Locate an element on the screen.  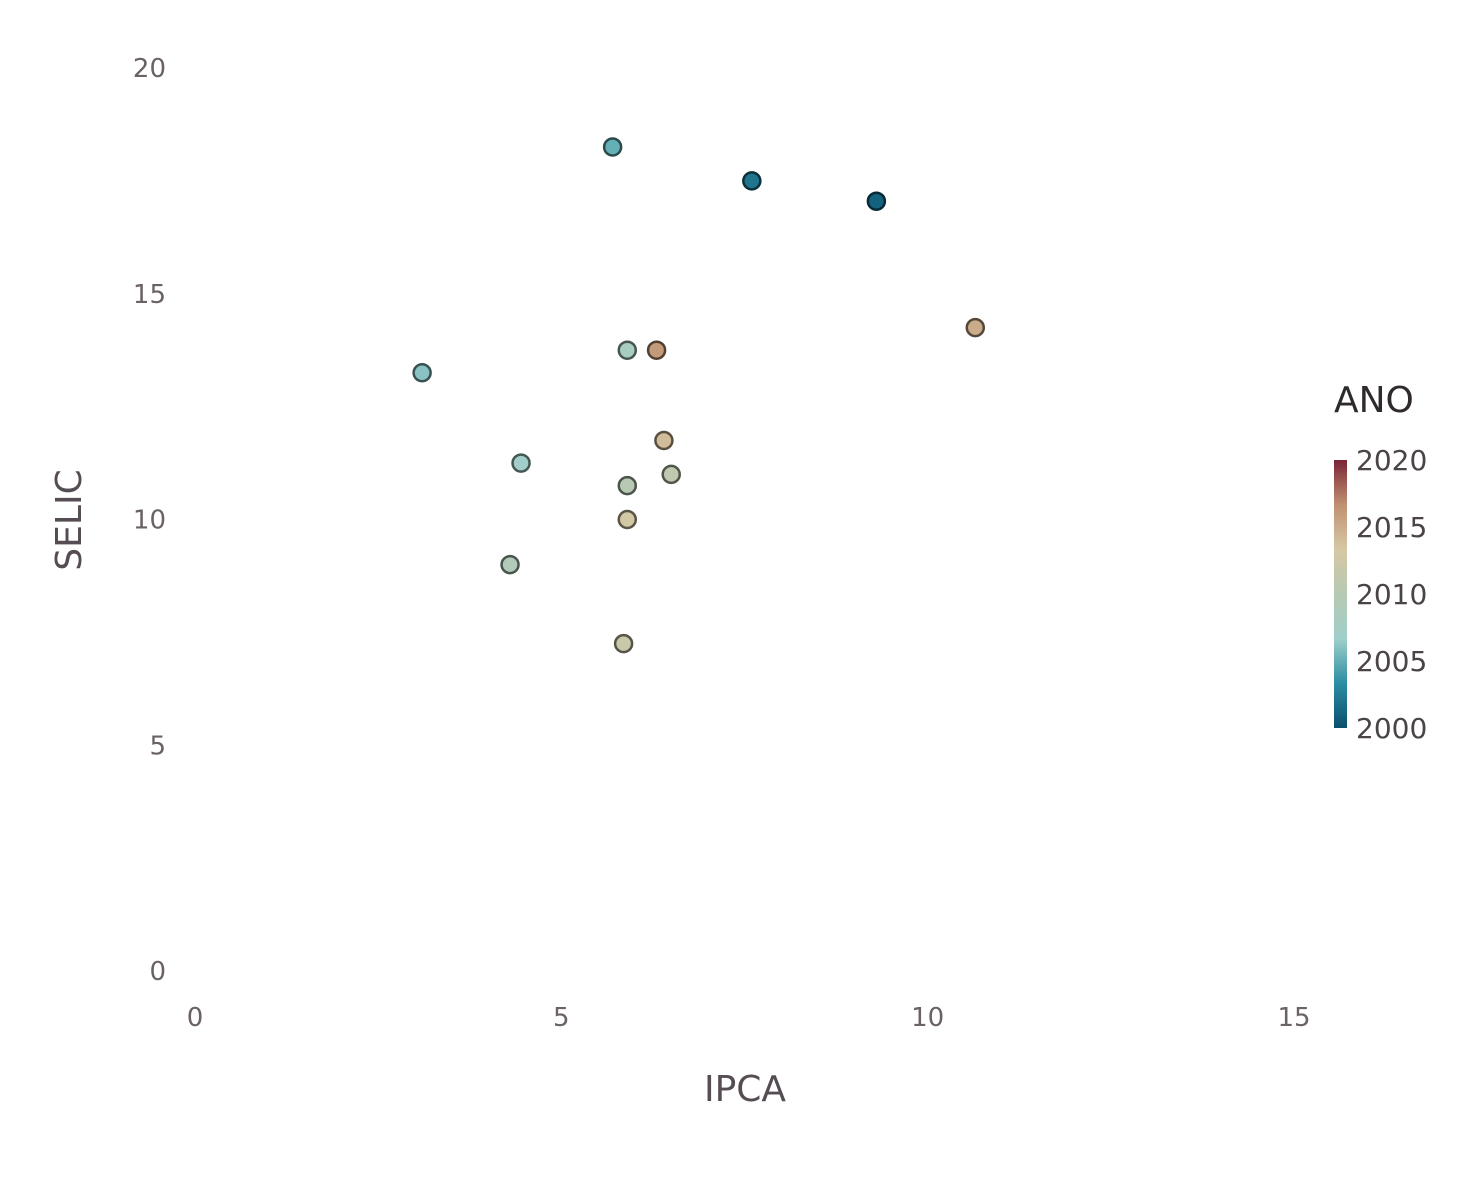
x-tick-label: 15 is located at coordinates (1293, 1018).